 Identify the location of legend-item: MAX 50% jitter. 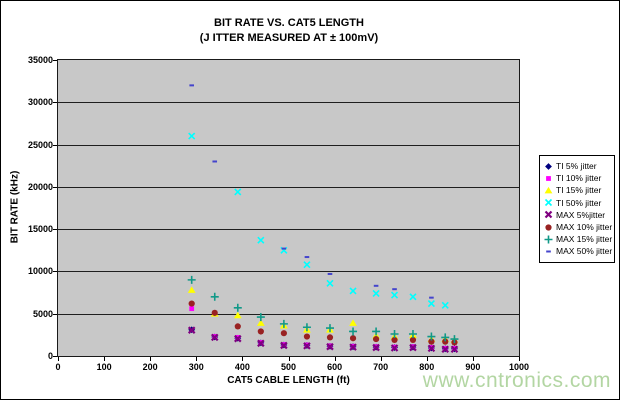
(577, 251).